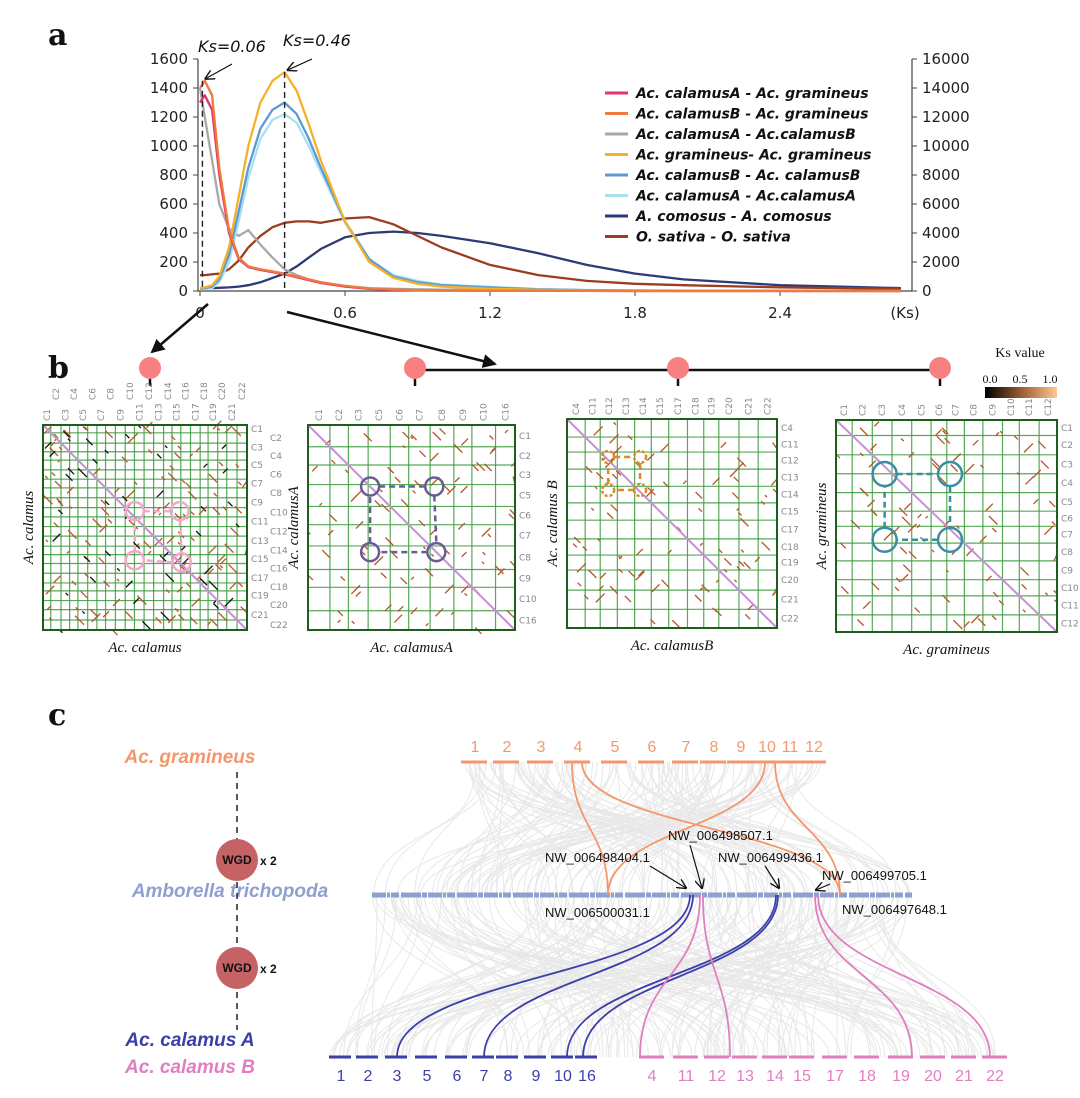  What do you see at coordinates (790, 564) in the screenshot?
I see `chromosome-label-right: C19` at bounding box center [790, 564].